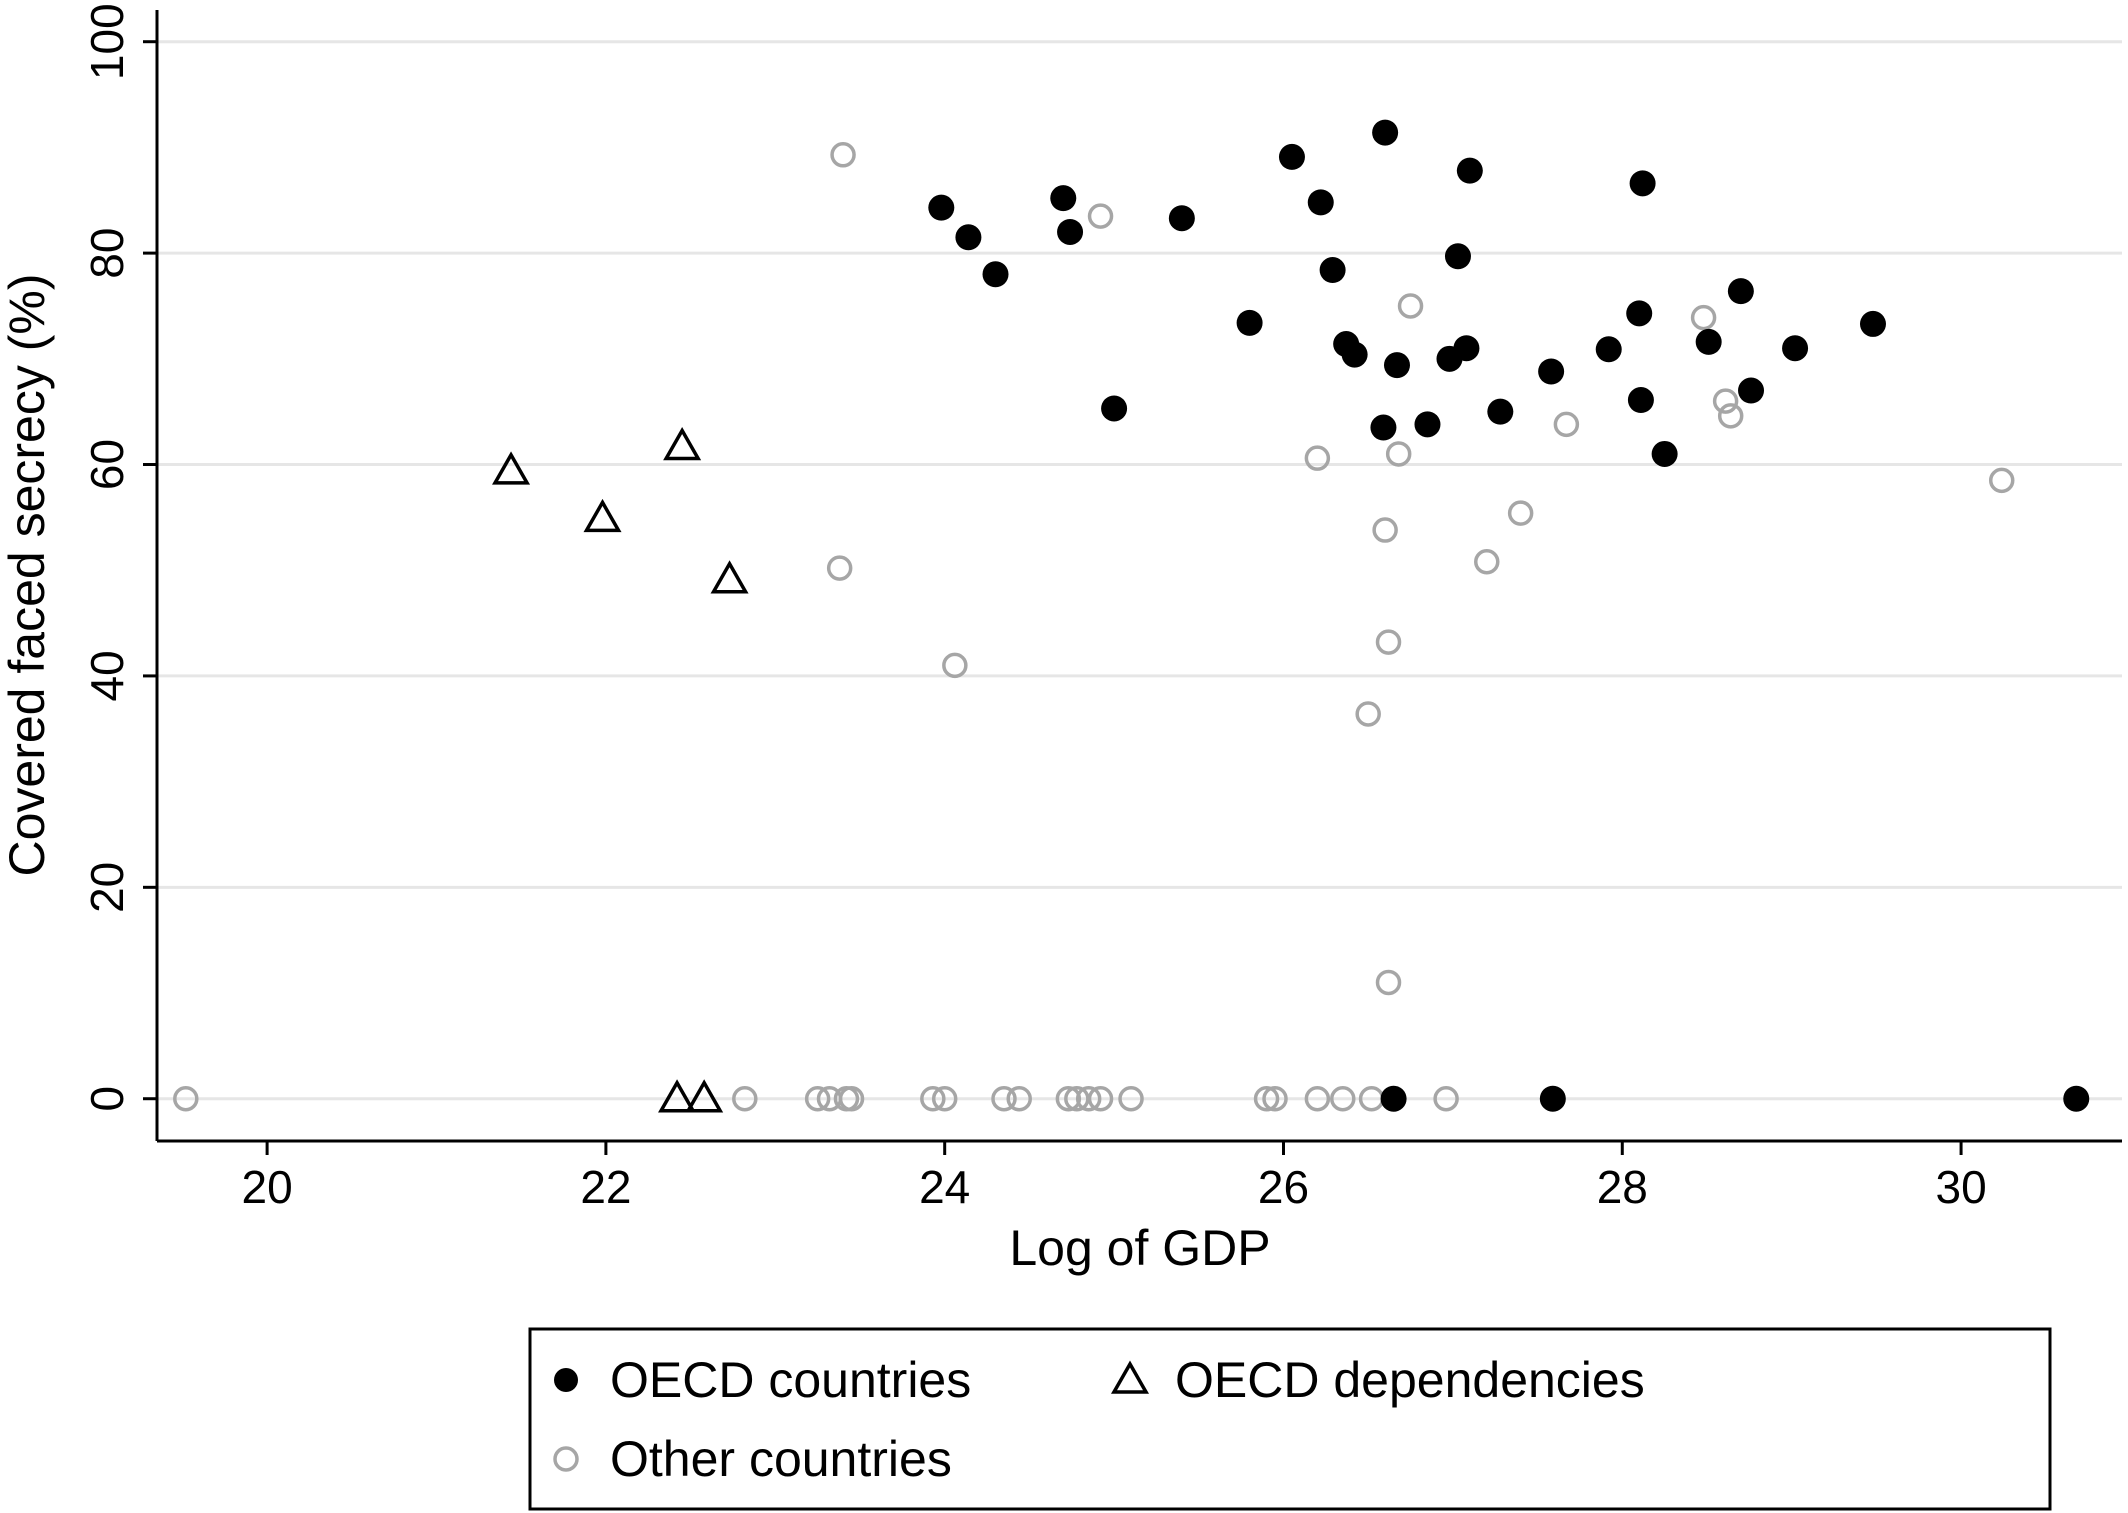  I want to click on x-axis-title: Log of GDP, so click(1139, 1248).